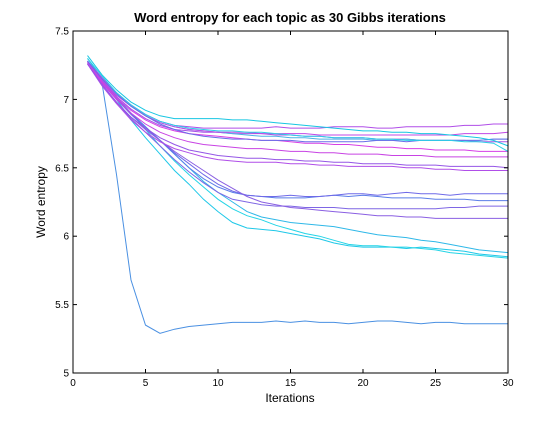 The image size is (560, 424). What do you see at coordinates (73, 383) in the screenshot?
I see `x-tick-label: 0` at bounding box center [73, 383].